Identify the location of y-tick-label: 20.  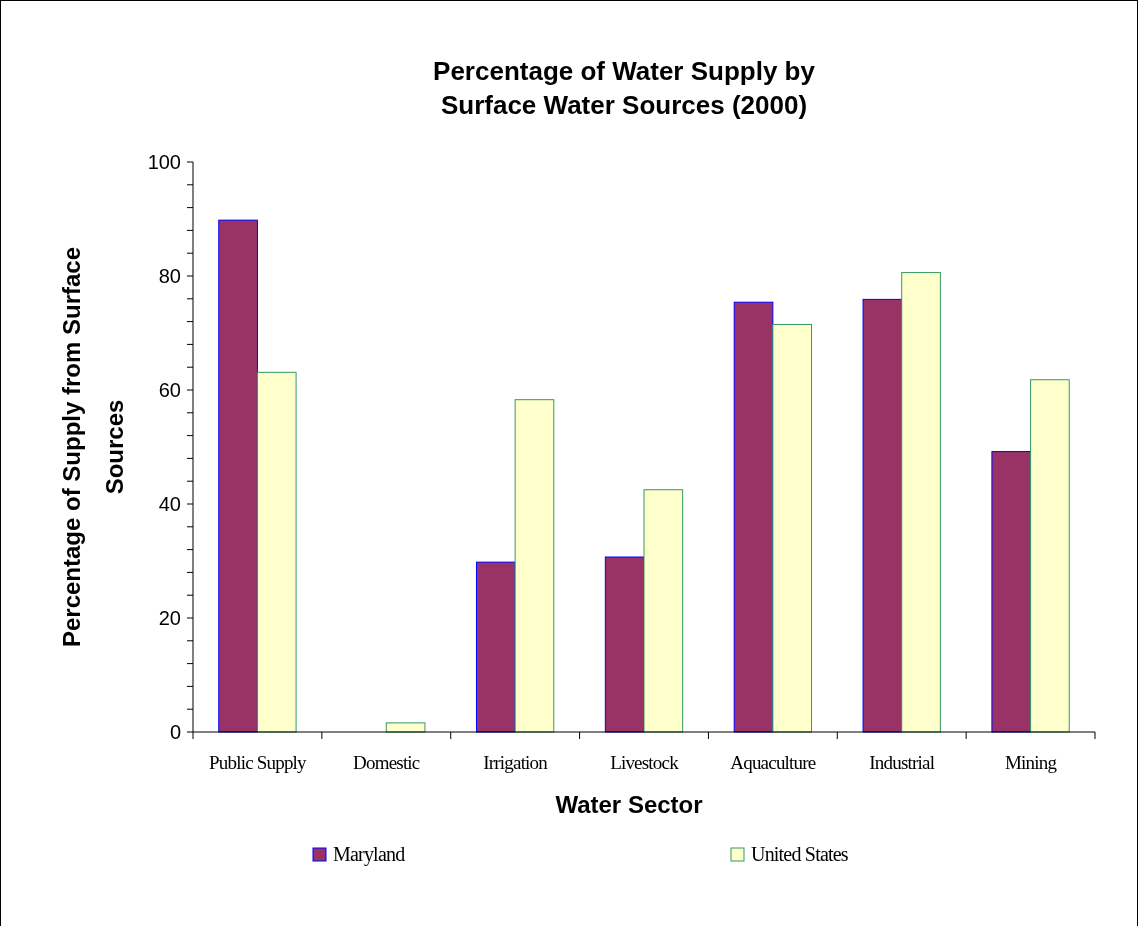
(169, 618).